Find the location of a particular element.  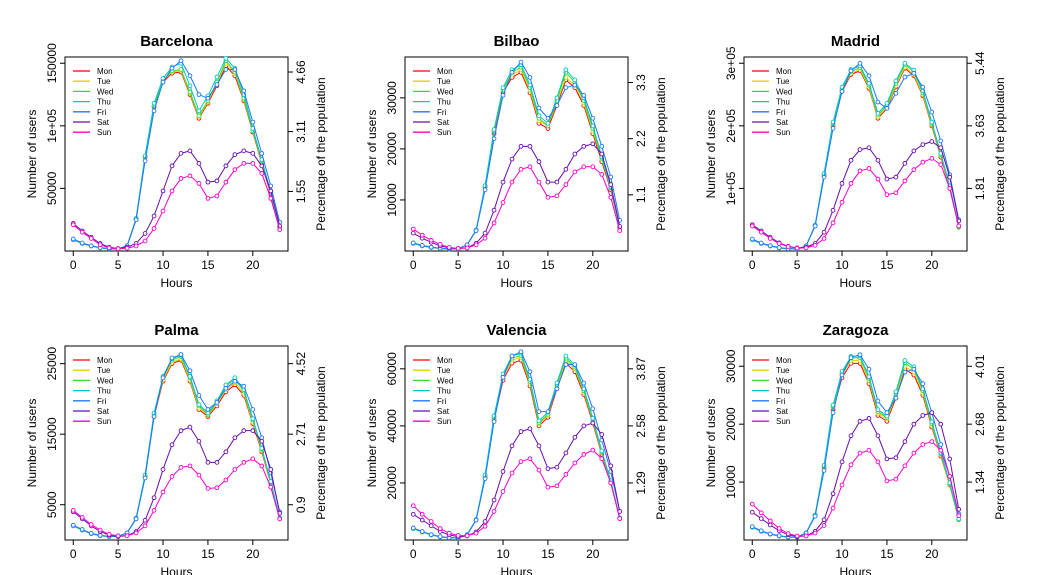

series-line is located at coordinates (176, 206).